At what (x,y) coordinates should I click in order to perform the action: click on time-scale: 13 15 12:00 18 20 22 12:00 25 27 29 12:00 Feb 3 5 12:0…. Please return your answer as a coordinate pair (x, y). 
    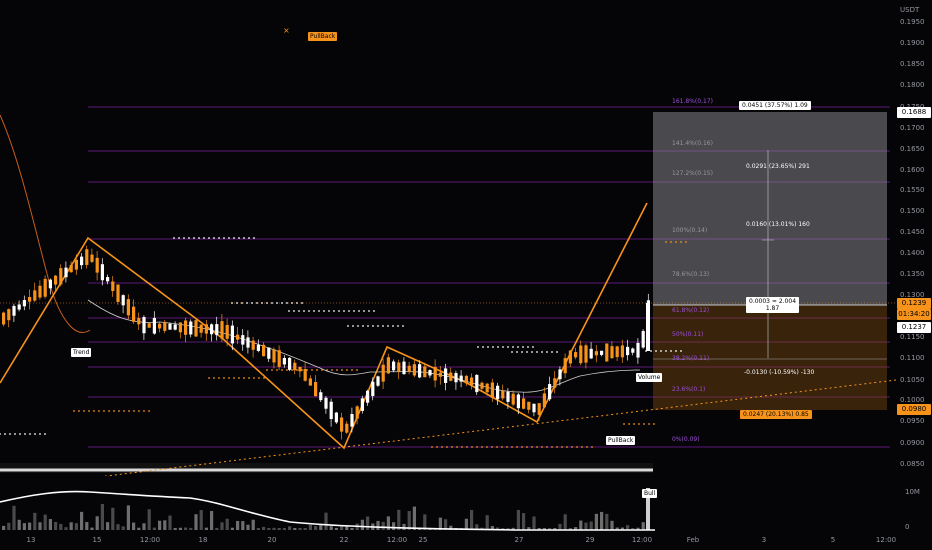
    Looking at the image, I should click on (466, 541).